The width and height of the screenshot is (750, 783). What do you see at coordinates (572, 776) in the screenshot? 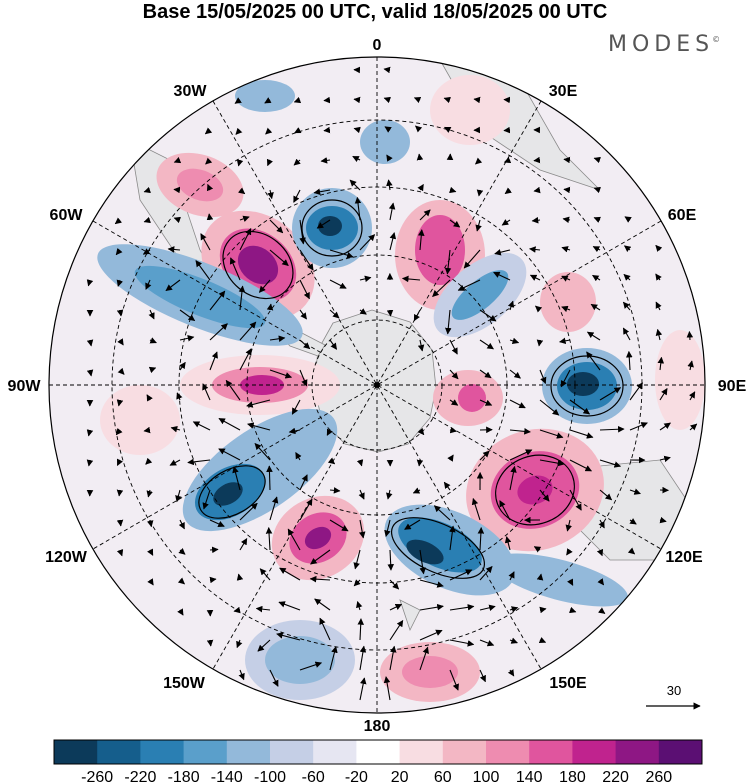
I see `colorbar-tick-label: 180` at bounding box center [572, 776].